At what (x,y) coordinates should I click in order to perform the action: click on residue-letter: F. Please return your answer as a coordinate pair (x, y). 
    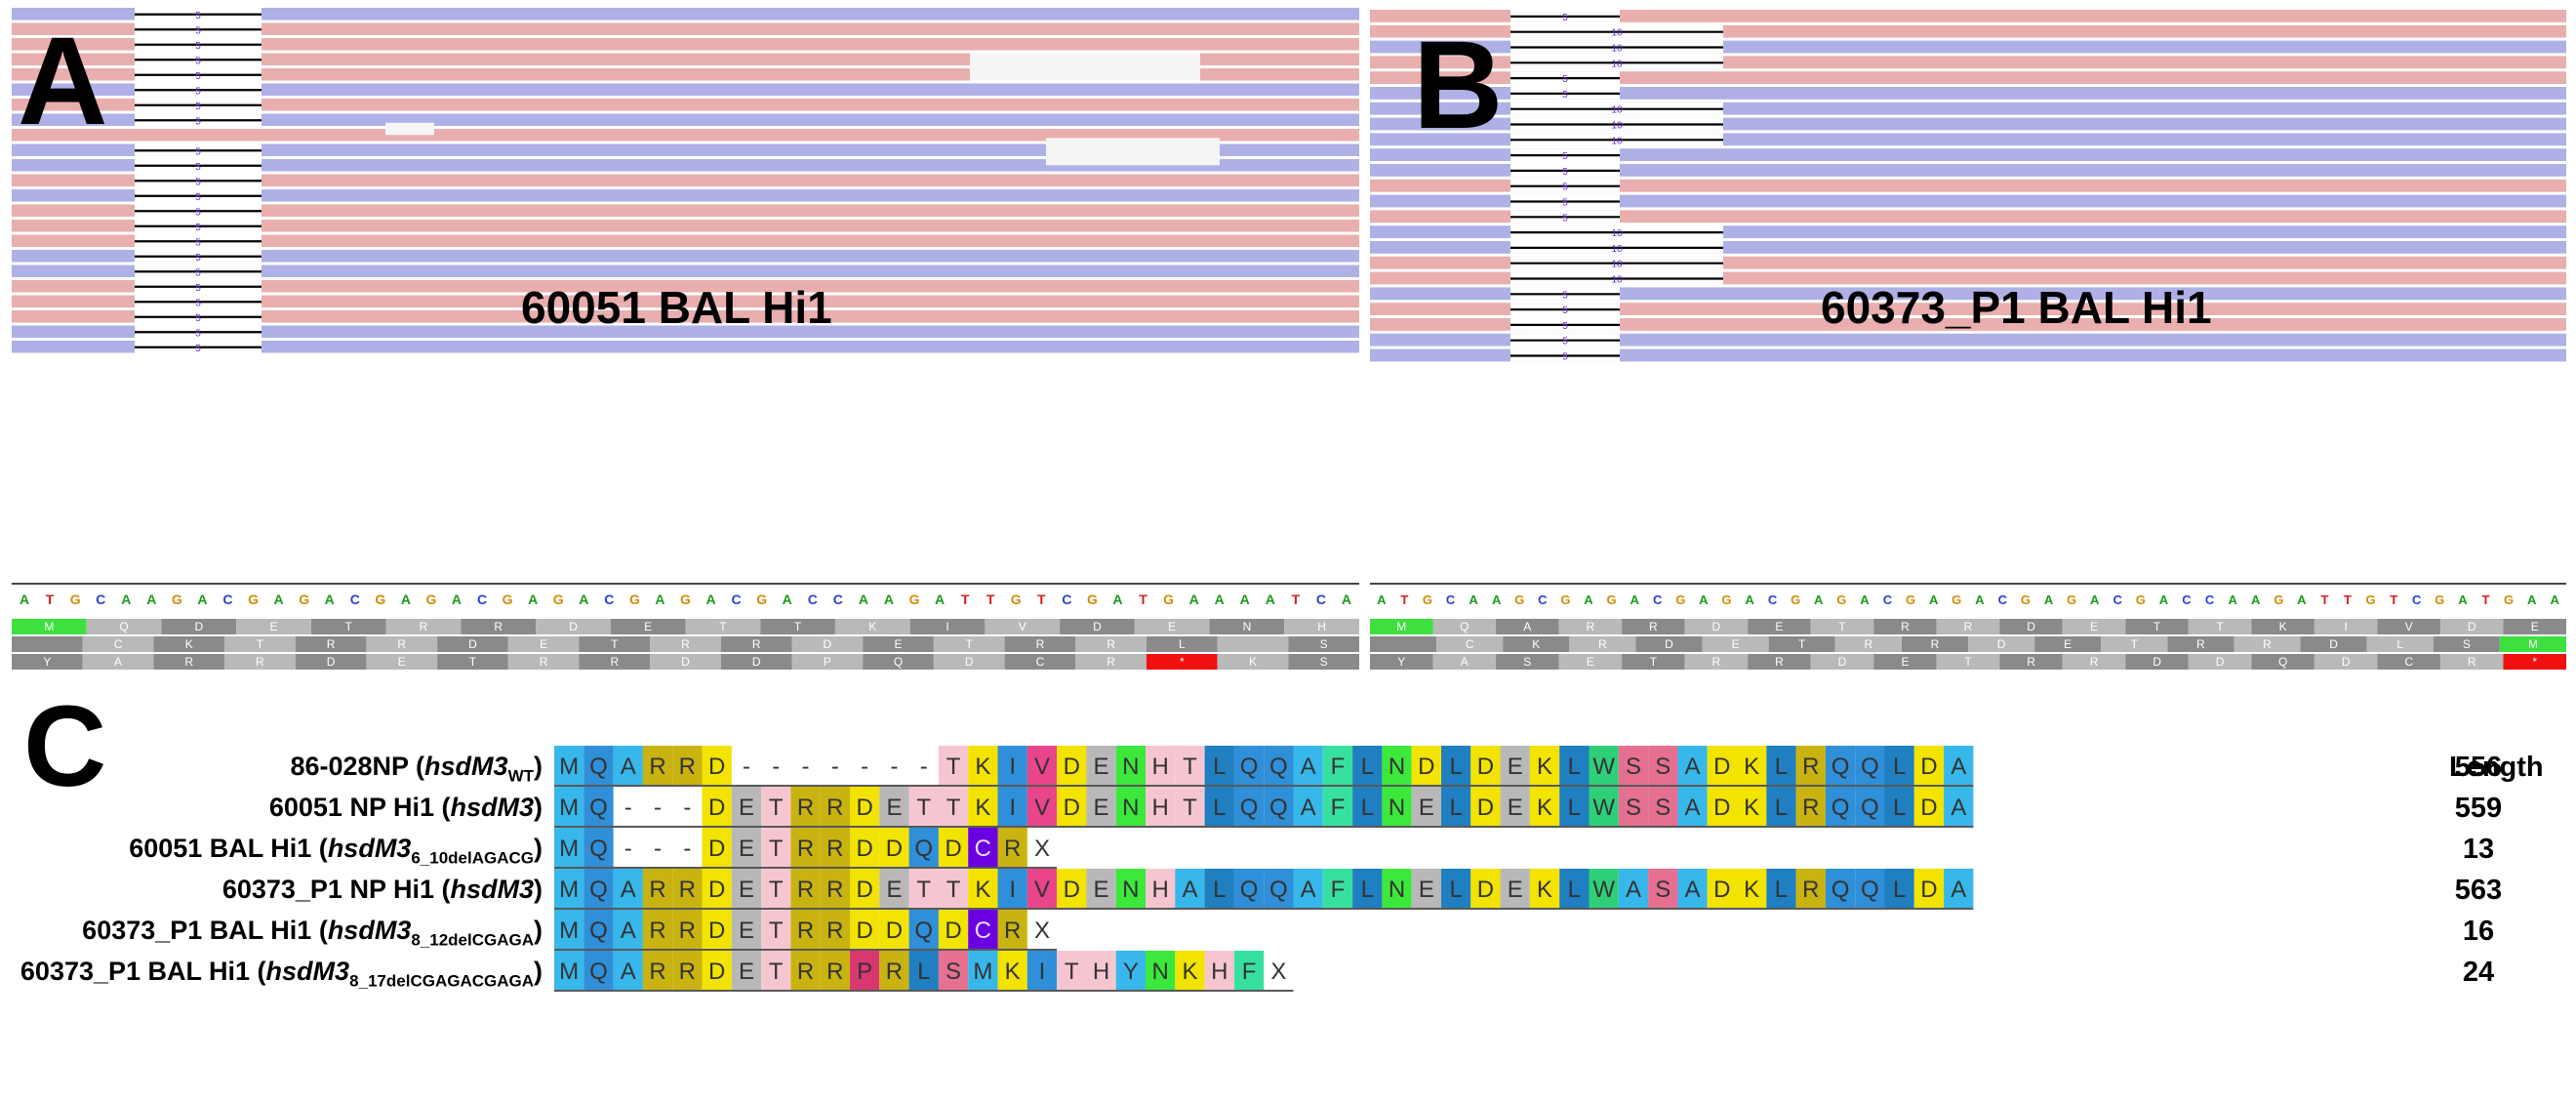
    Looking at the image, I should click on (1338, 808).